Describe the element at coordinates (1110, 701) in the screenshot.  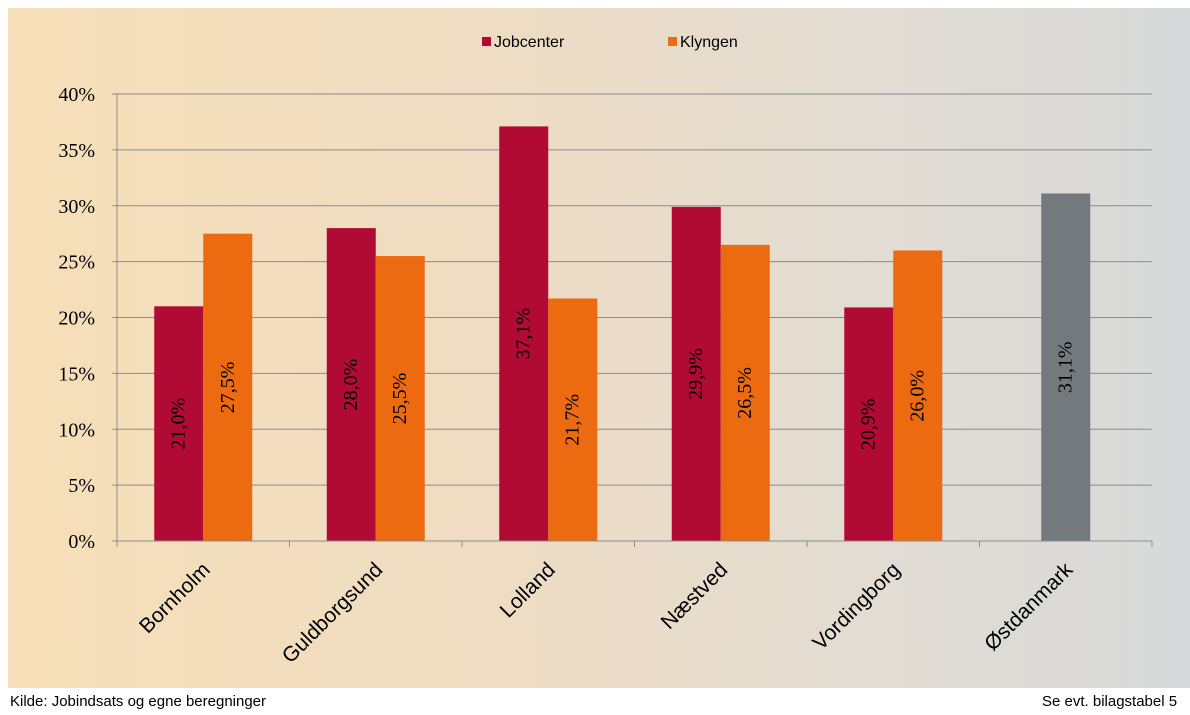
I see `appendix-note: Se evt. bilagstabel 5` at that location.